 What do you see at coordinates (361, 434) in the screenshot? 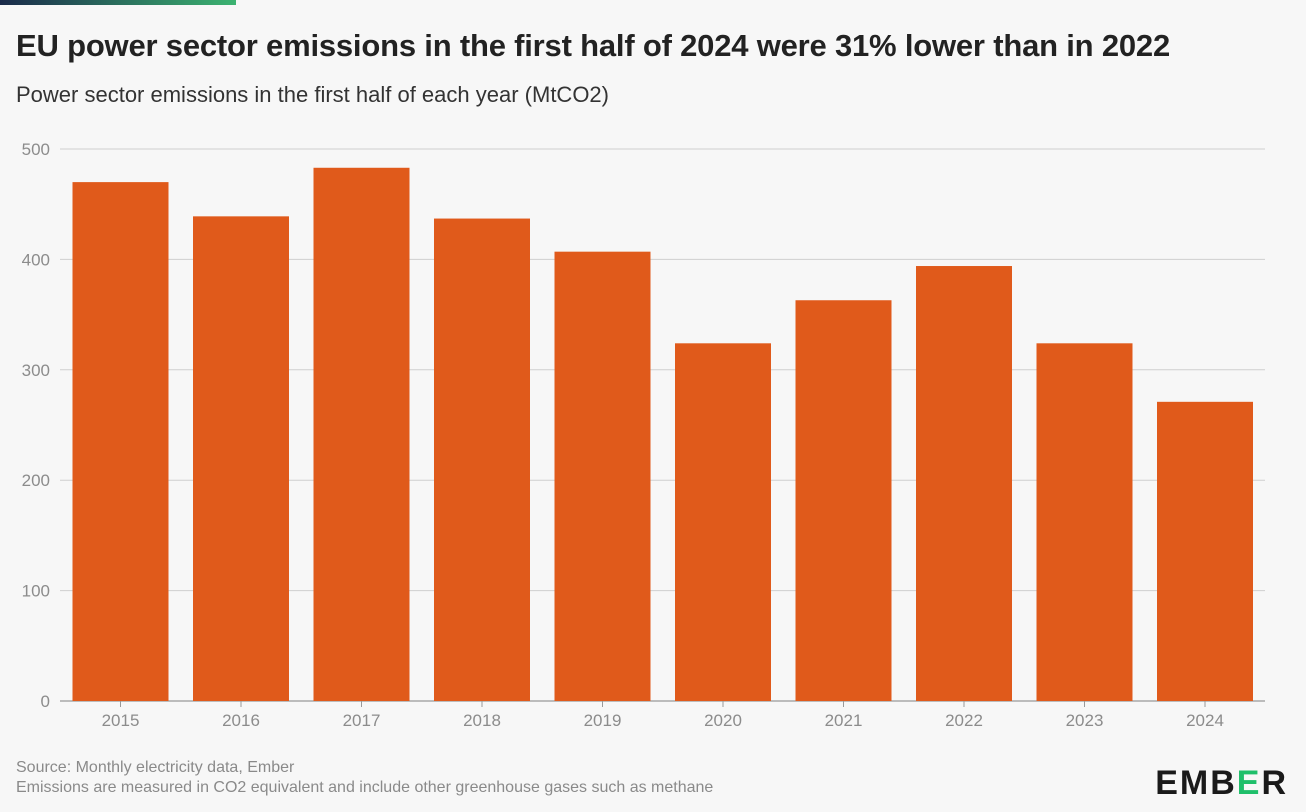
I see `bar-2017` at bounding box center [361, 434].